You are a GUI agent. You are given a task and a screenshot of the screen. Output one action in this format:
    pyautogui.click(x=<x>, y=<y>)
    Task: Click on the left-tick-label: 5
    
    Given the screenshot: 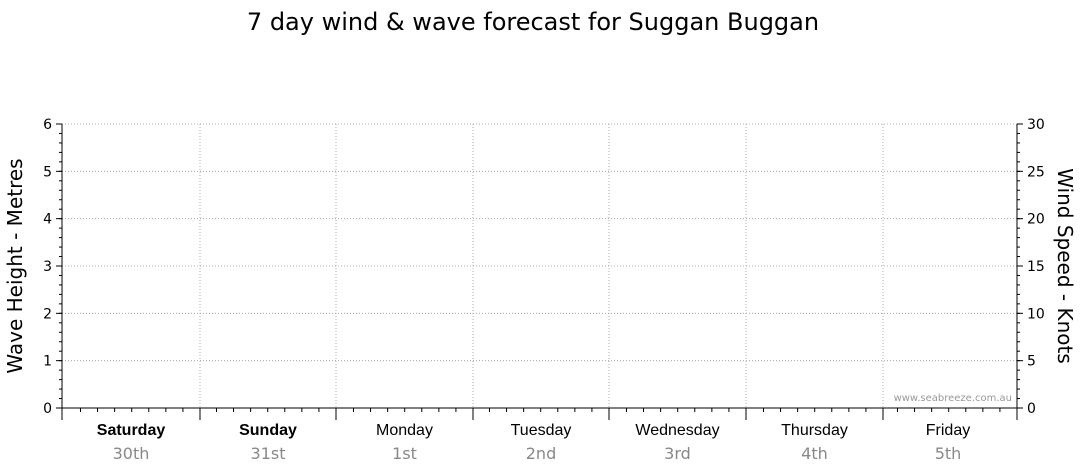 What is the action you would take?
    pyautogui.click(x=47, y=172)
    